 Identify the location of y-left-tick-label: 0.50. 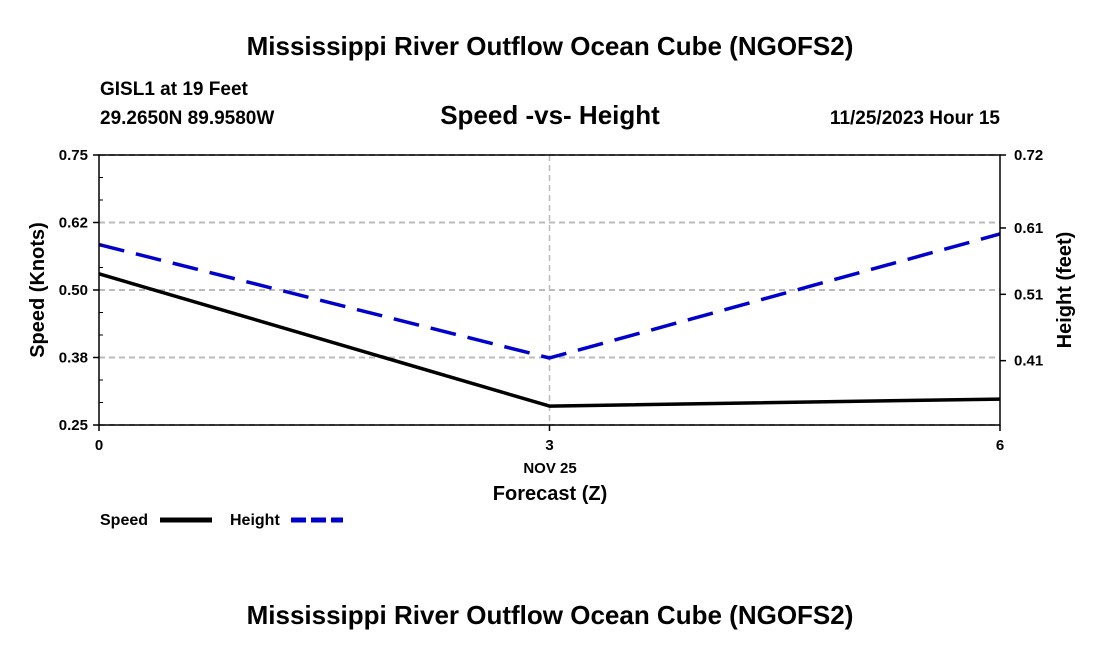
(73, 290).